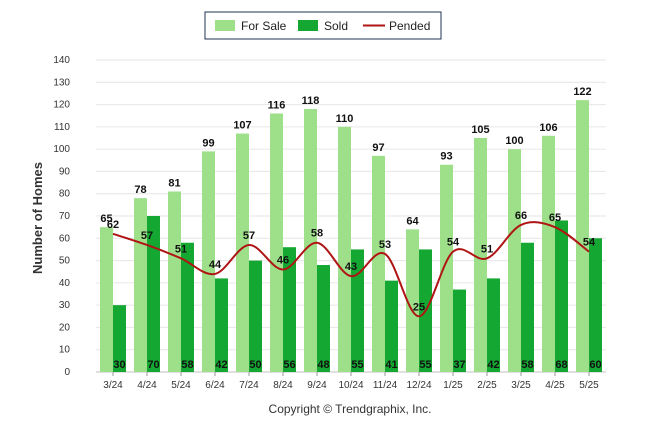 This screenshot has height=434, width=646. What do you see at coordinates (277, 105) in the screenshot?
I see `for-sale-value-label: 116` at bounding box center [277, 105].